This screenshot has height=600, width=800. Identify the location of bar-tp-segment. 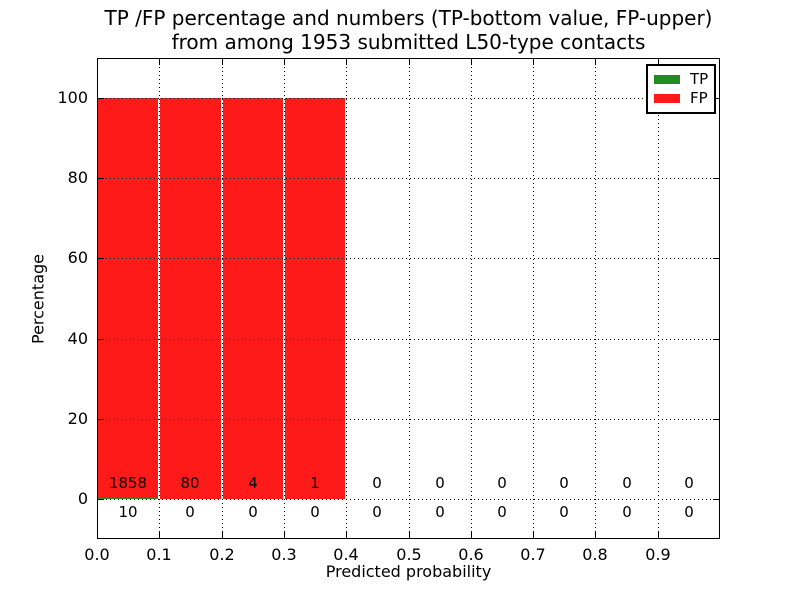
(128, 497).